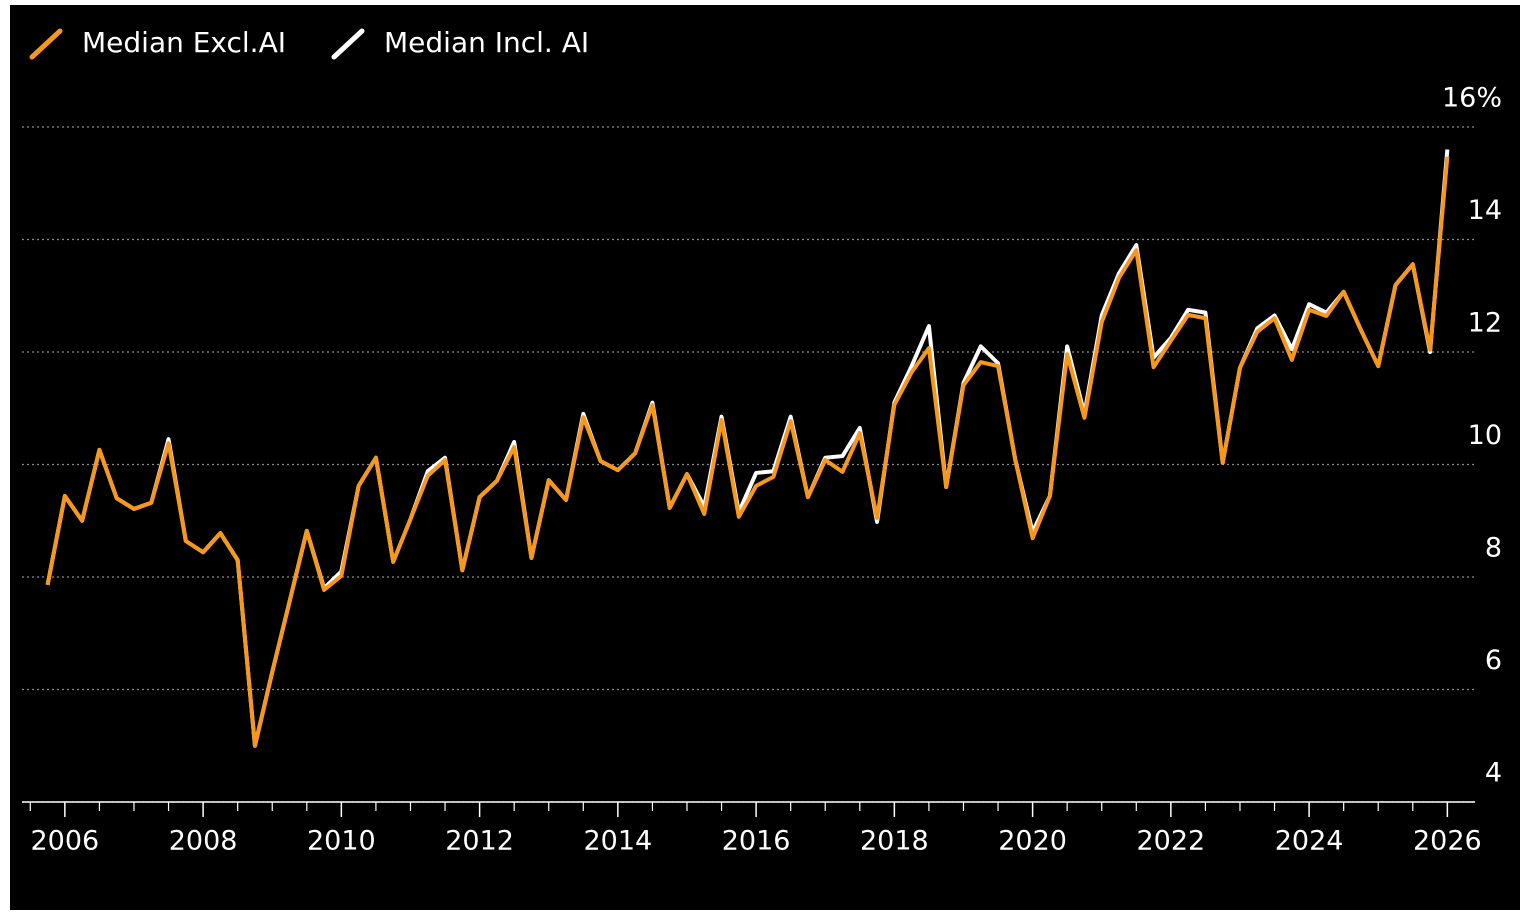 The height and width of the screenshot is (914, 1529). I want to click on y-tick-label: 8, so click(1493, 548).